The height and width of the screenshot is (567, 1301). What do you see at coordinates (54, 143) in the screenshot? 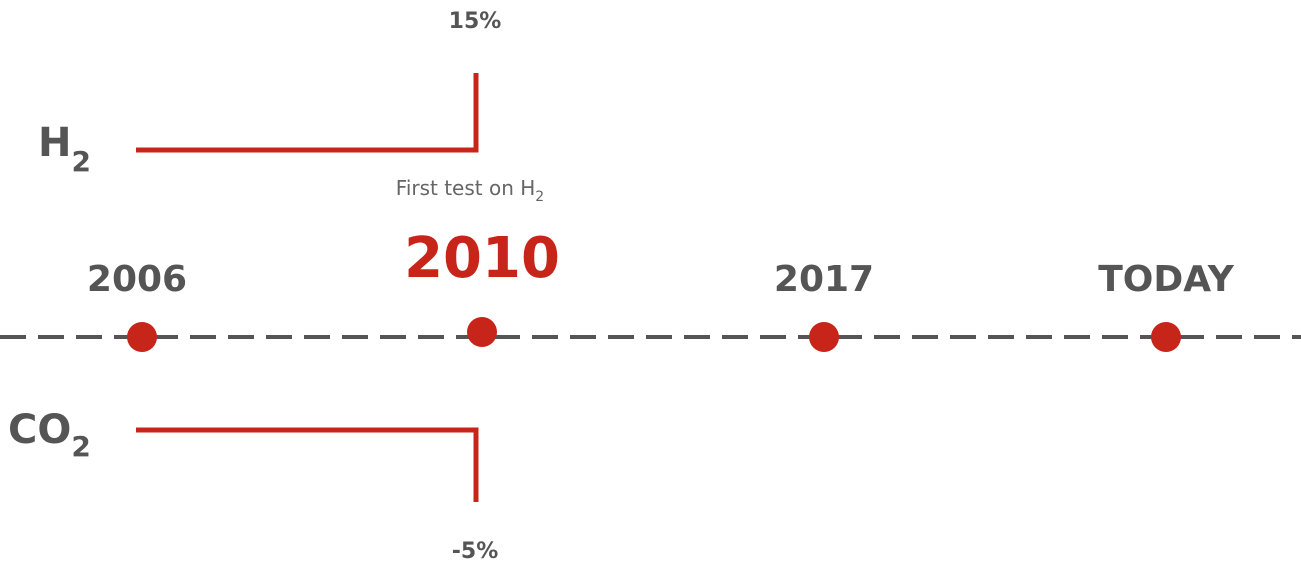
I see `h2-label-main: H` at bounding box center [54, 143].